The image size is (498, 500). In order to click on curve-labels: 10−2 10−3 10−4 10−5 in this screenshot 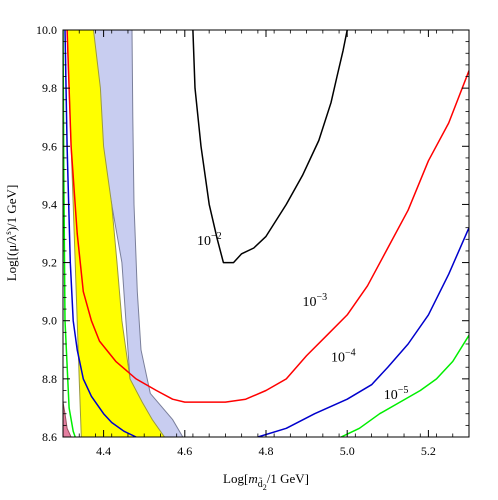, I will do `click(302, 317)`.